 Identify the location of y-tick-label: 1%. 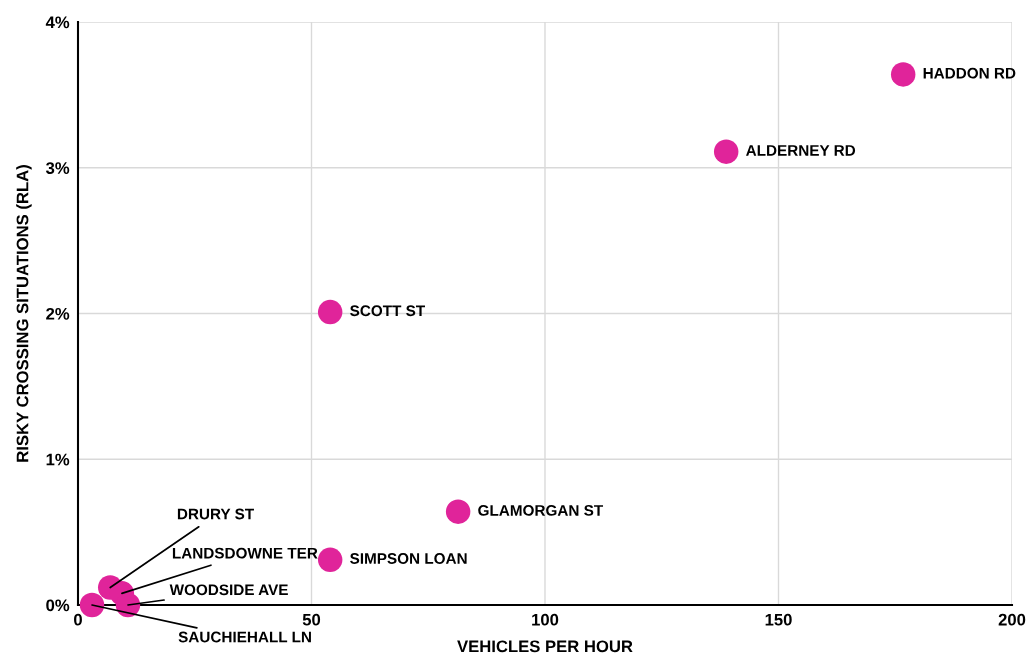
(58, 459).